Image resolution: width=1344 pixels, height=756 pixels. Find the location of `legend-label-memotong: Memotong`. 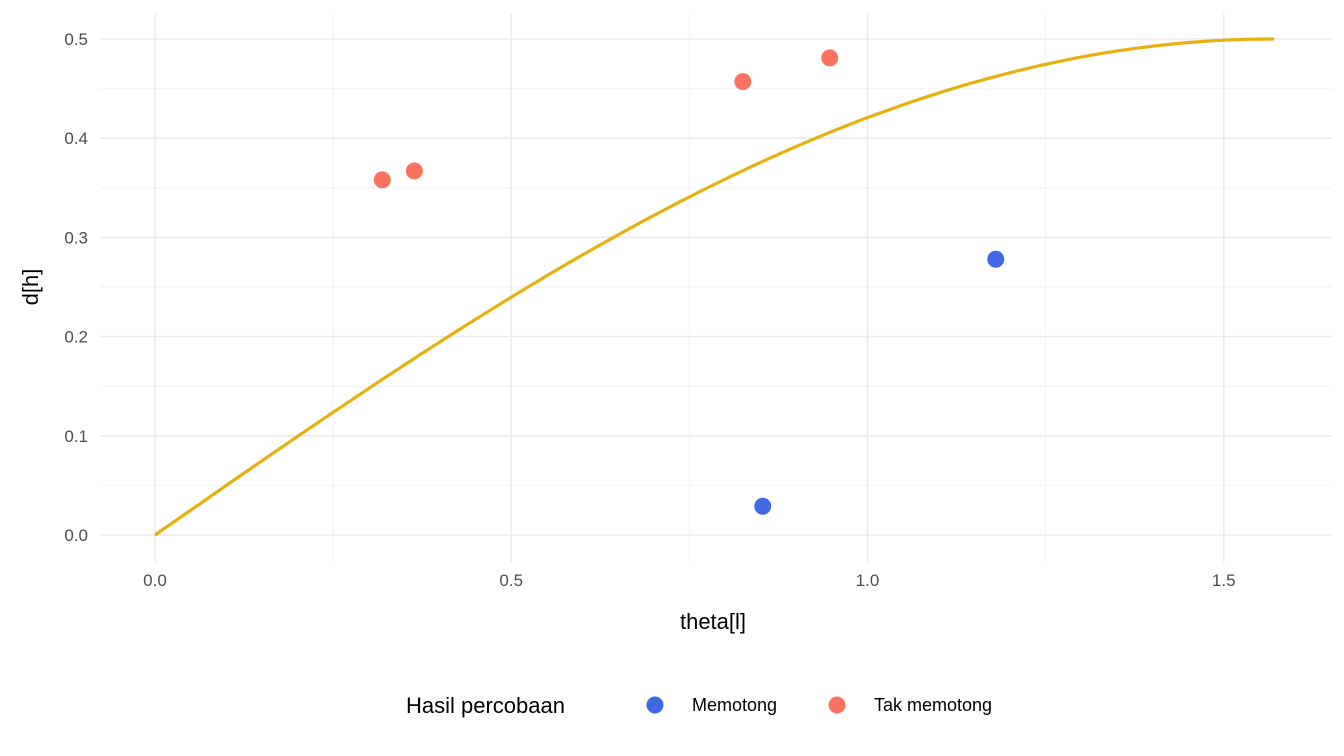

legend-label-memotong: Memotong is located at coordinates (734, 705).